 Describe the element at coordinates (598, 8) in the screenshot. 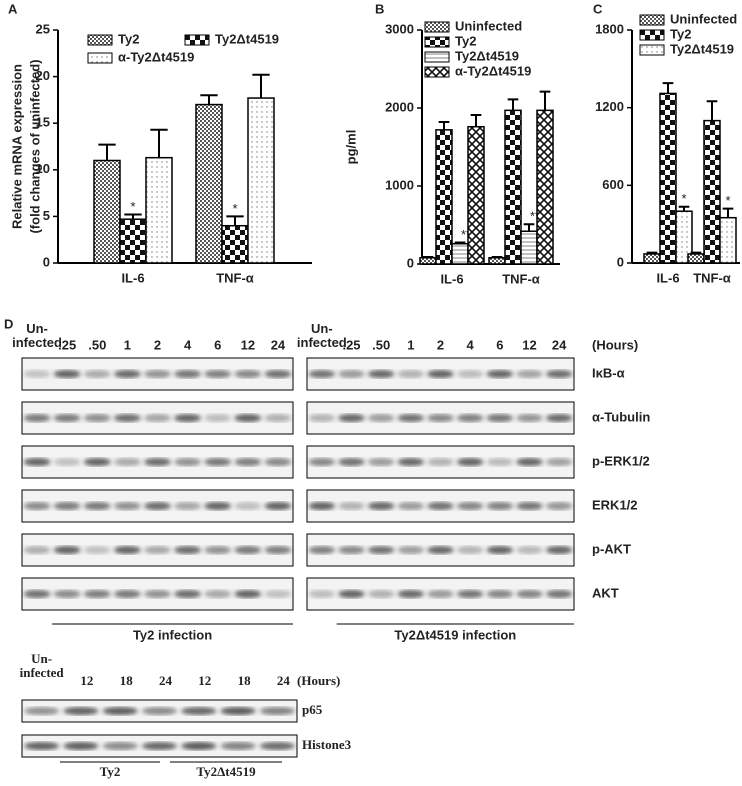

I see `panel-label: C` at that location.